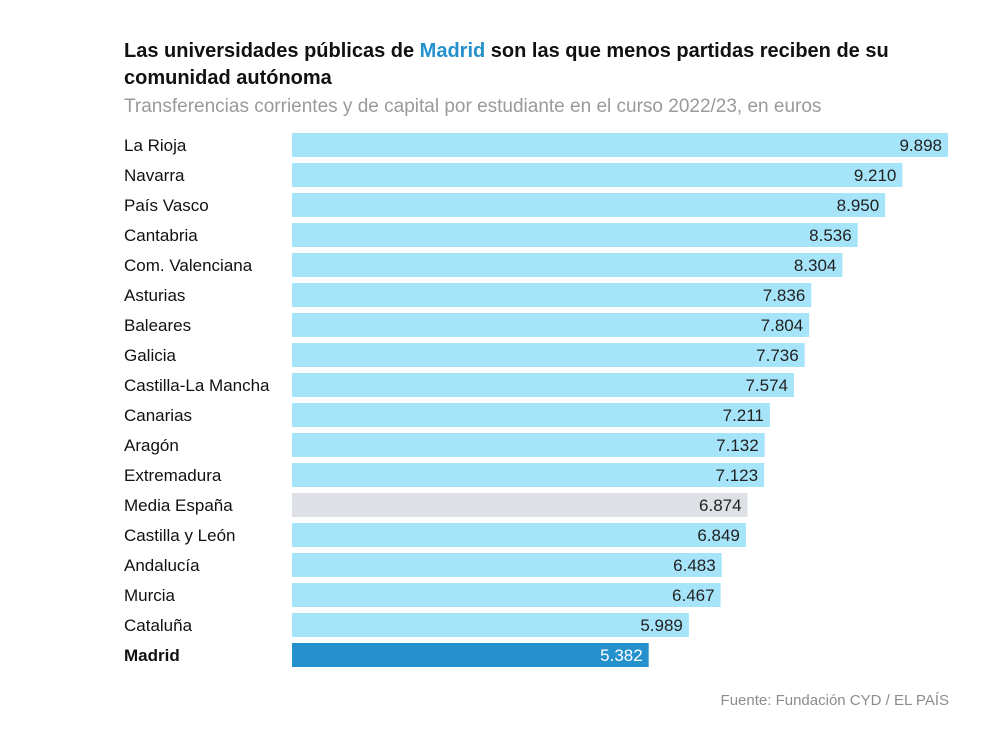 The height and width of the screenshot is (745, 993). Describe the element at coordinates (720, 505) in the screenshot. I see `value-label-media-espana: 6.874` at that location.